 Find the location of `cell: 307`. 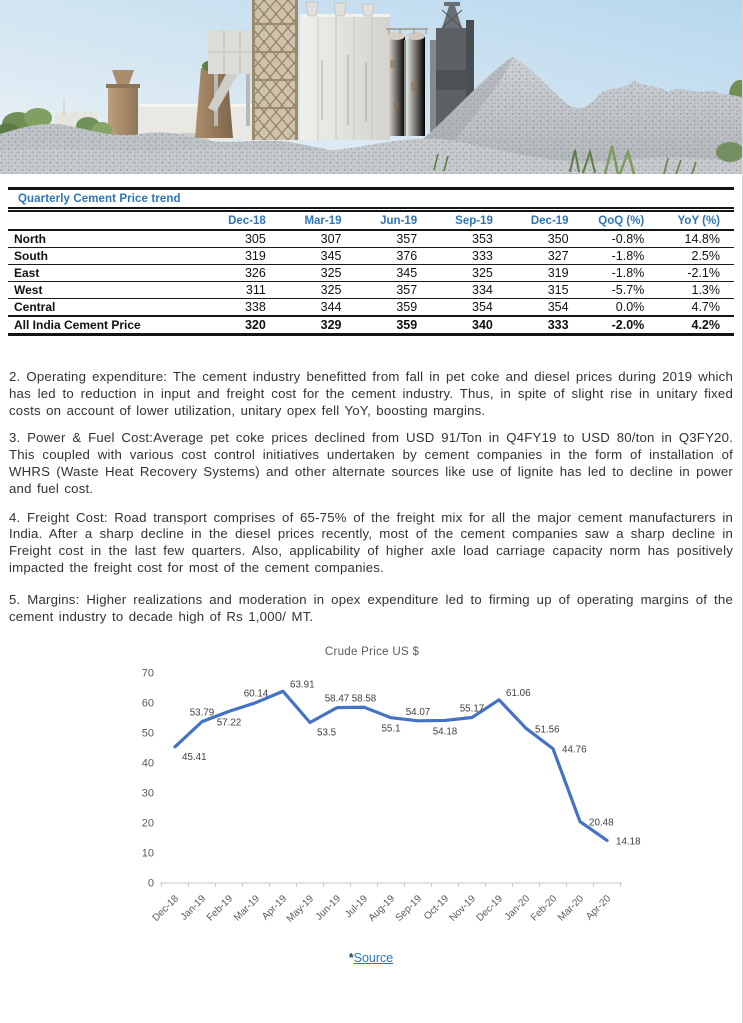

cell: 307 is located at coordinates (317, 239).